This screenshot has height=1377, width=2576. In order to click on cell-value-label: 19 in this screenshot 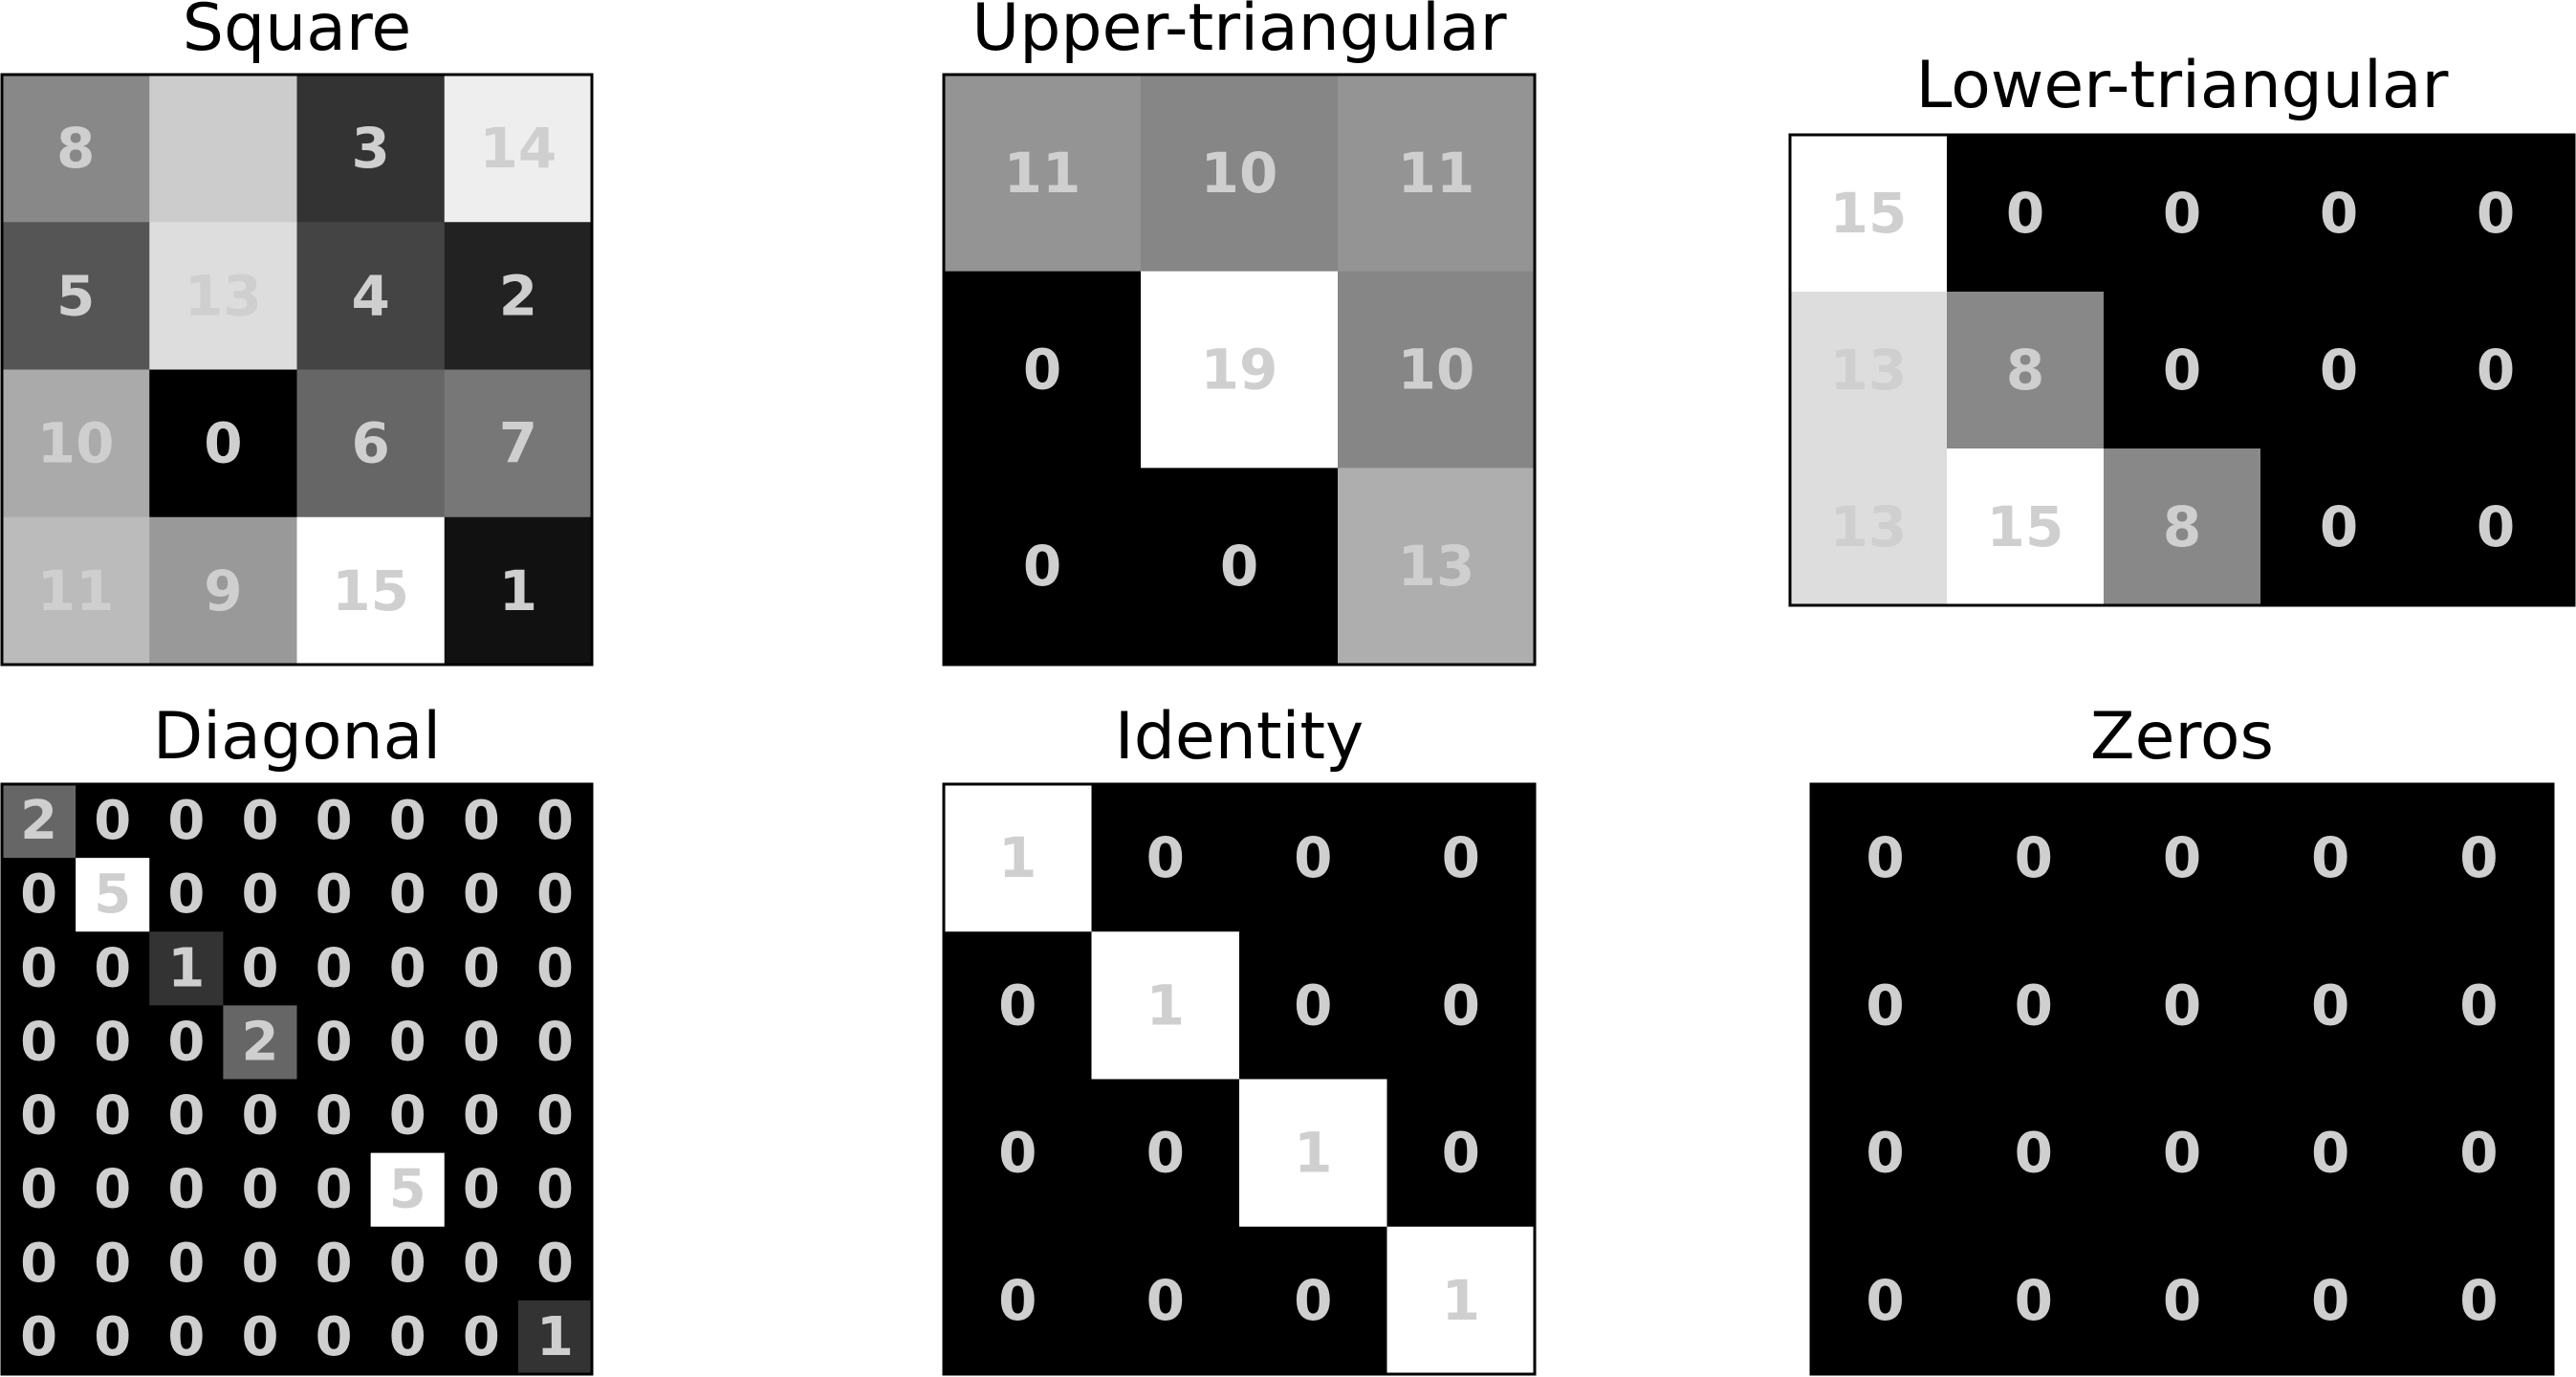, I will do `click(1239, 371)`.